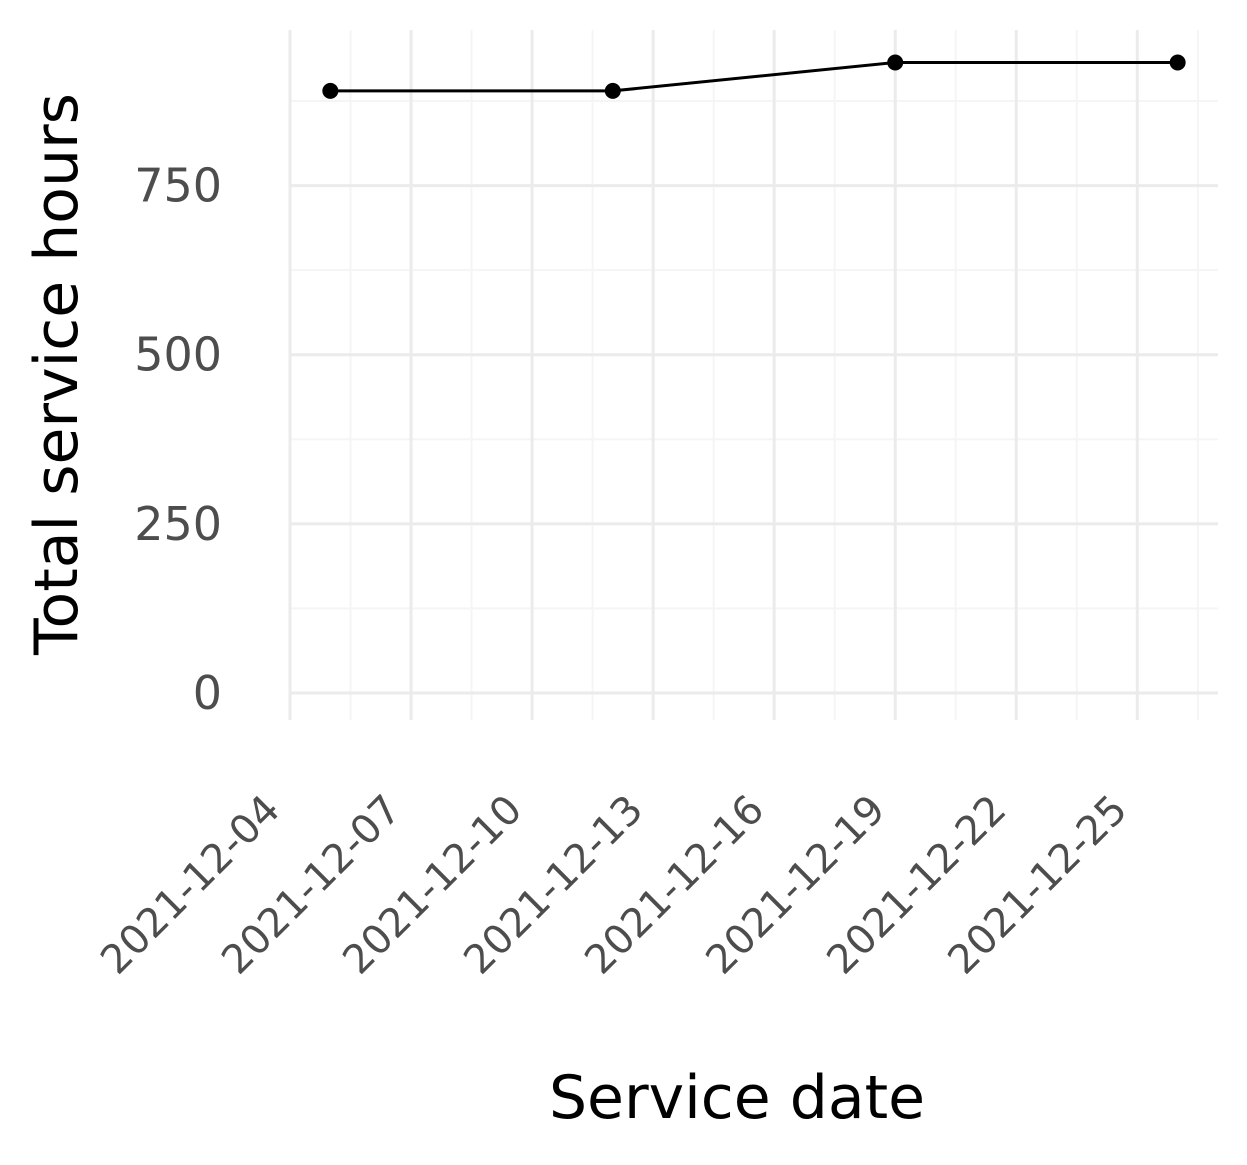 Image resolution: width=1247 pixels, height=1165 pixels. I want to click on series-line, so click(754, 77).